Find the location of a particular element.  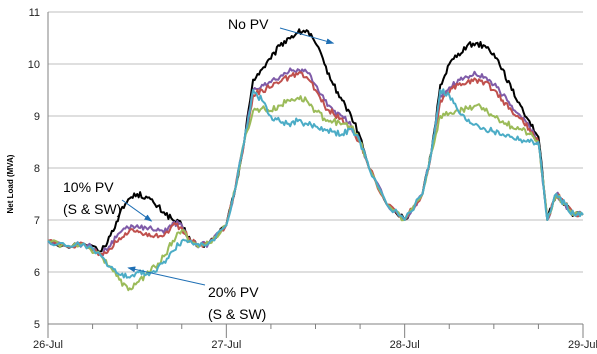

x-tick-label-27-Jul: 27-Jul is located at coordinates (226, 345).